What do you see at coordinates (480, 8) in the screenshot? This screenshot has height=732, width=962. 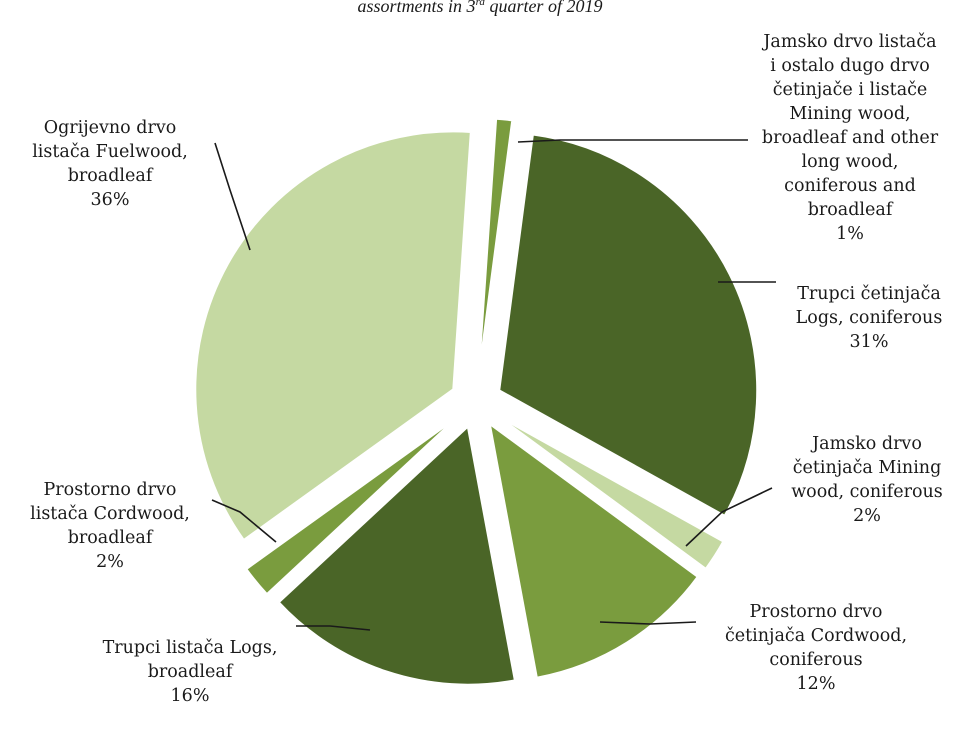 I see `chart-subtitle: assortments in 3rd quarter of 2019` at bounding box center [480, 8].